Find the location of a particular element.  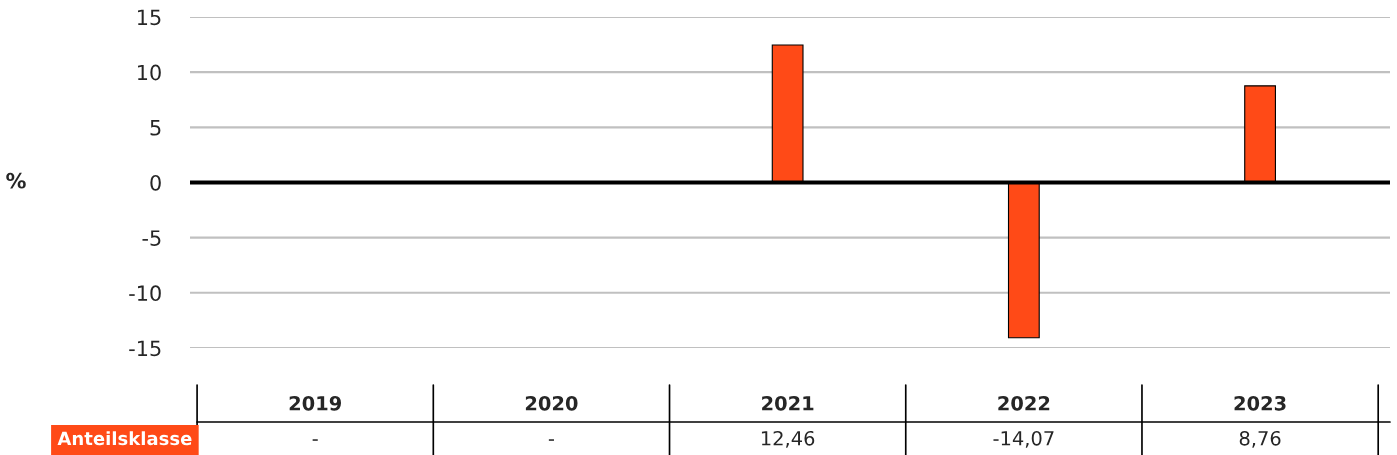

y-axis-title: % is located at coordinates (16, 180).